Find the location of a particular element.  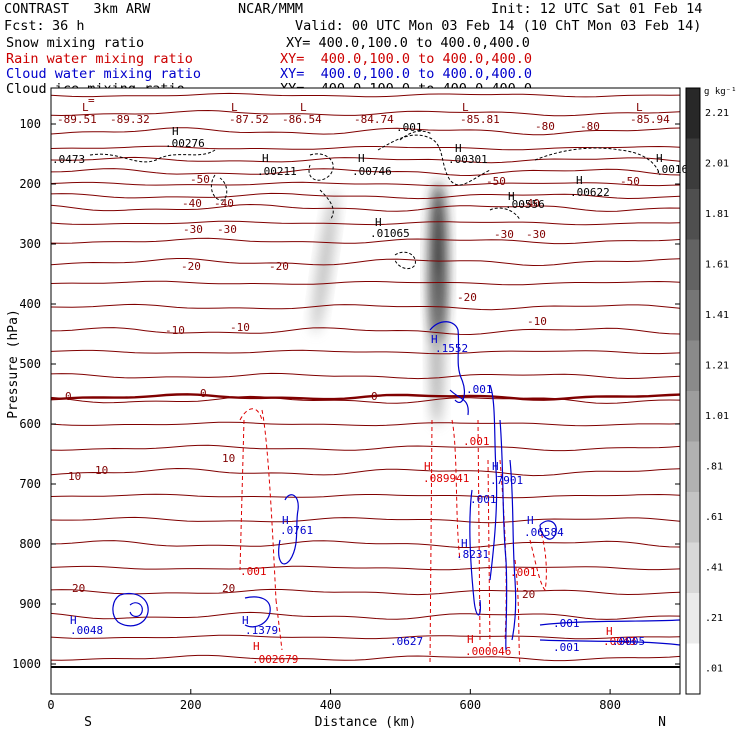

cloud-water-label: .001 is located at coordinates (479, 389).